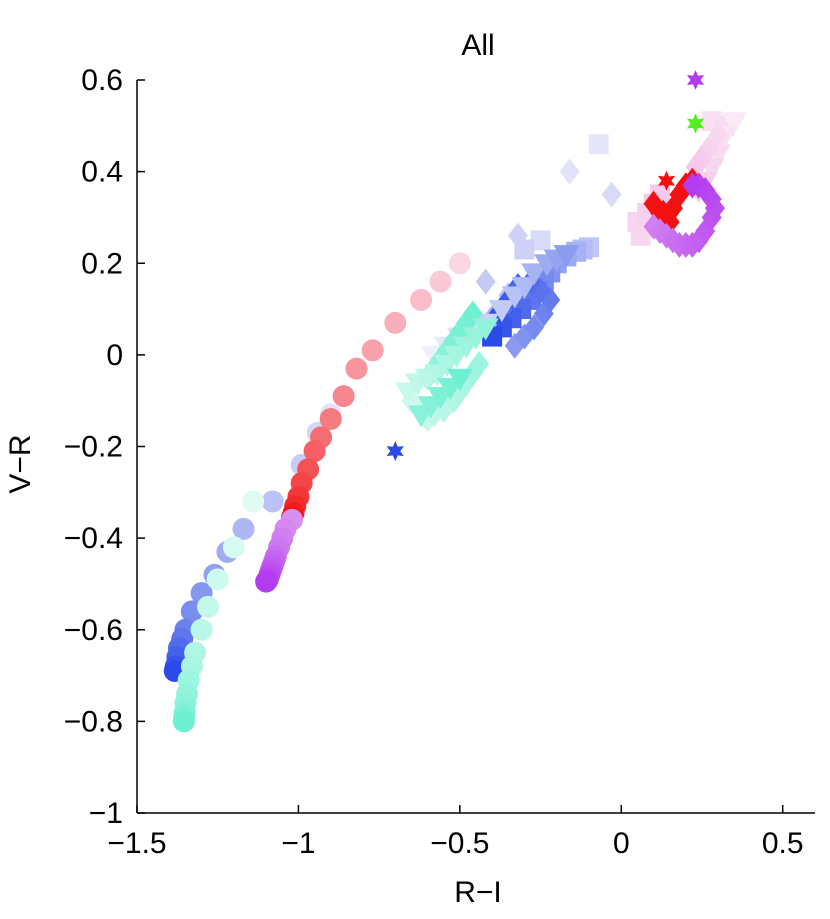 This screenshot has width=830, height=919. Describe the element at coordinates (93, 721) in the screenshot. I see `y-tick-label: −0.8` at that location.